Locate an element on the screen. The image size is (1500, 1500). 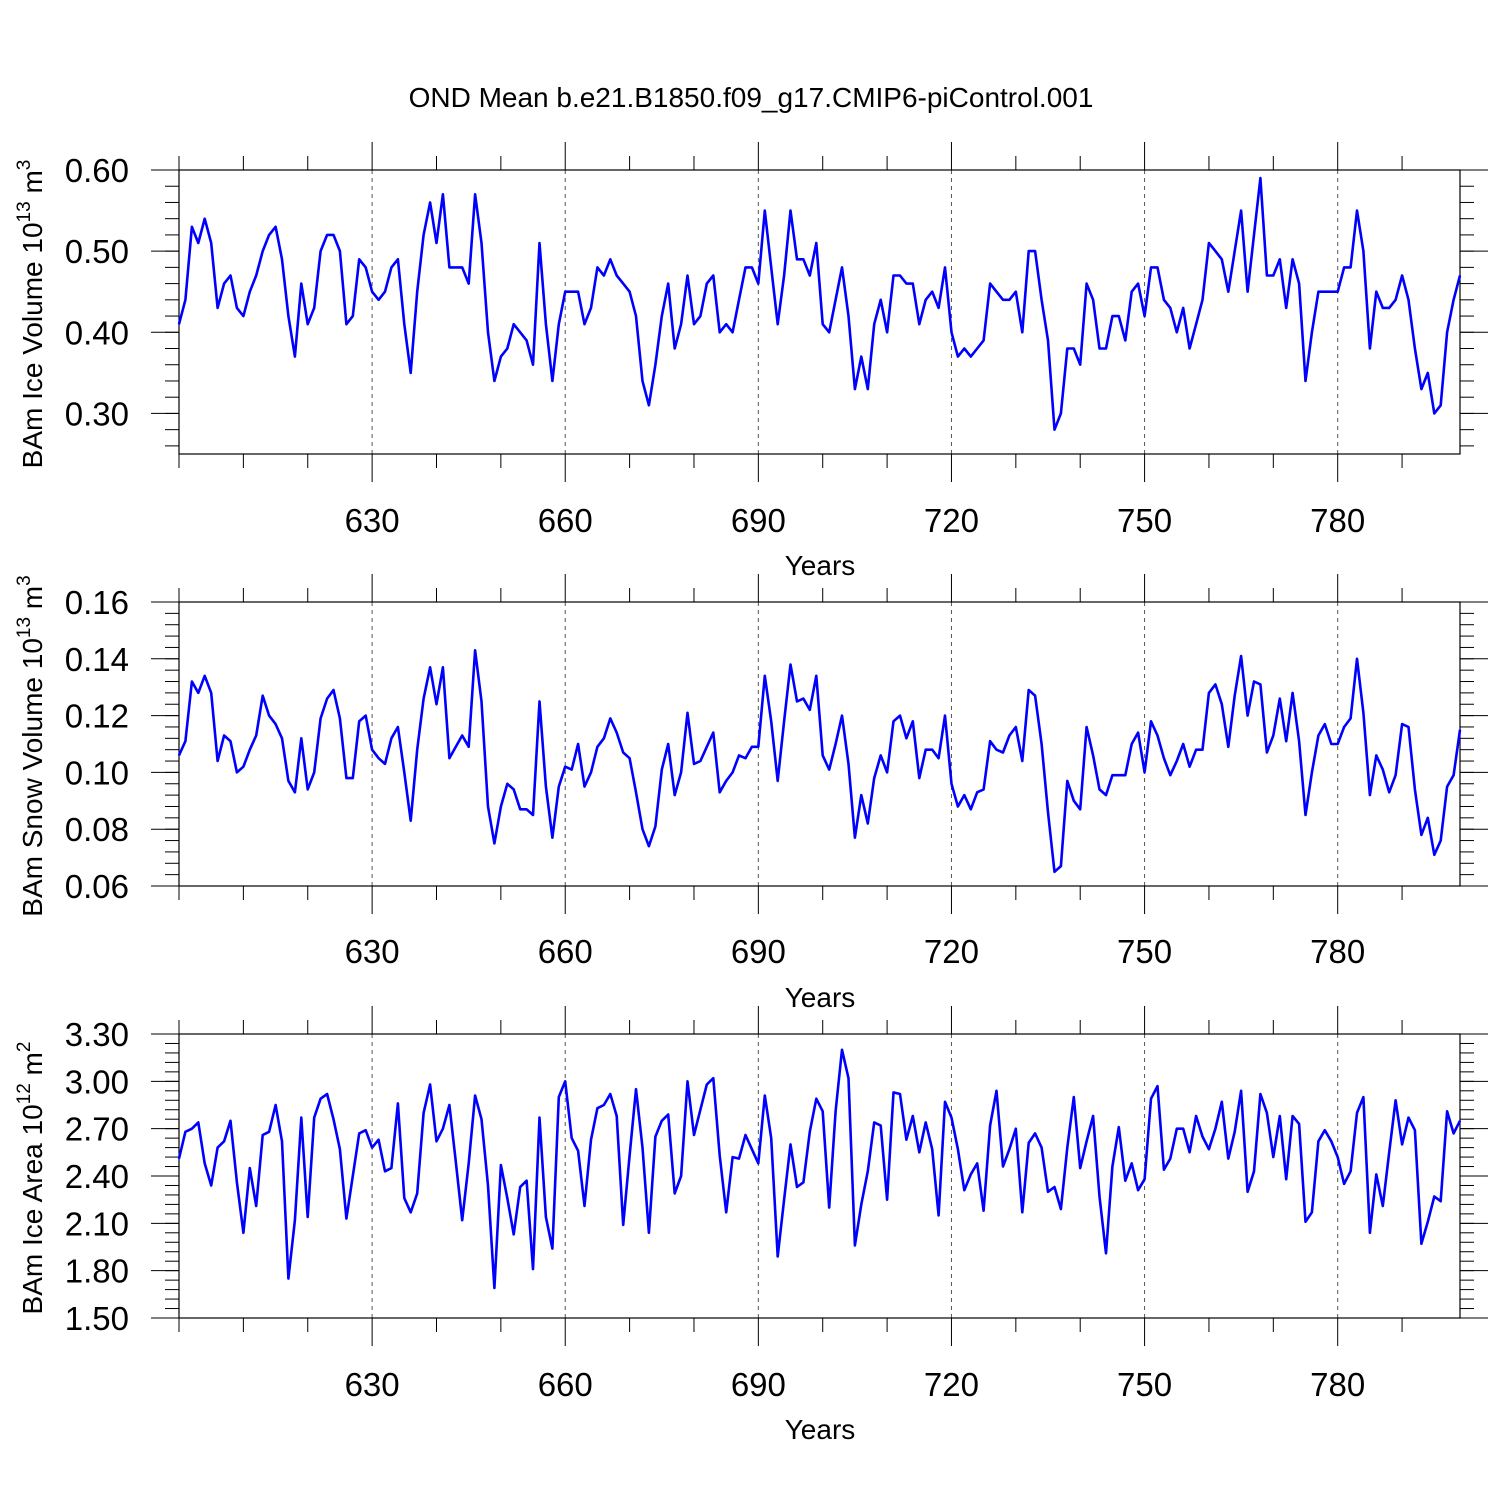
y-tick-label: 0.10 is located at coordinates (97, 772).